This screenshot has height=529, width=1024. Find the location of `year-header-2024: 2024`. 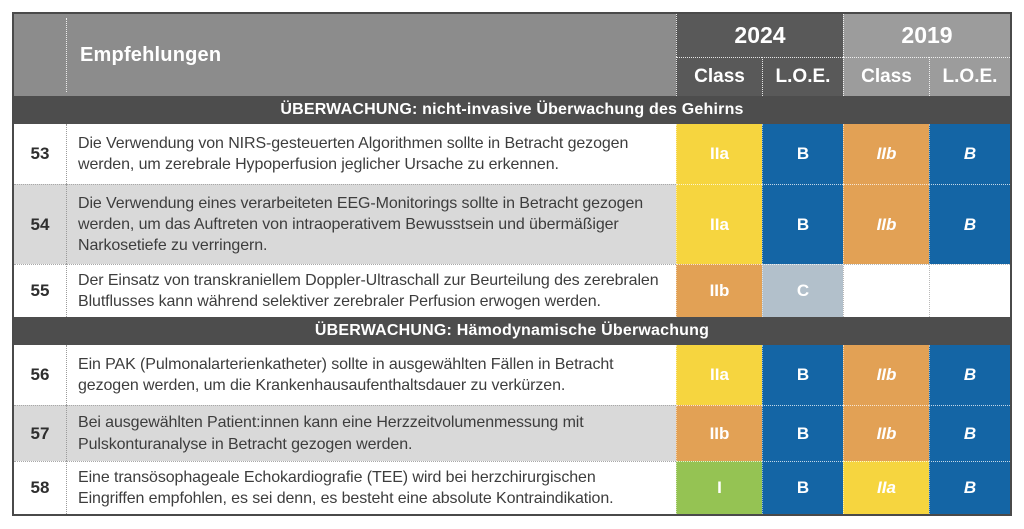

year-header-2024: 2024 is located at coordinates (759, 35).